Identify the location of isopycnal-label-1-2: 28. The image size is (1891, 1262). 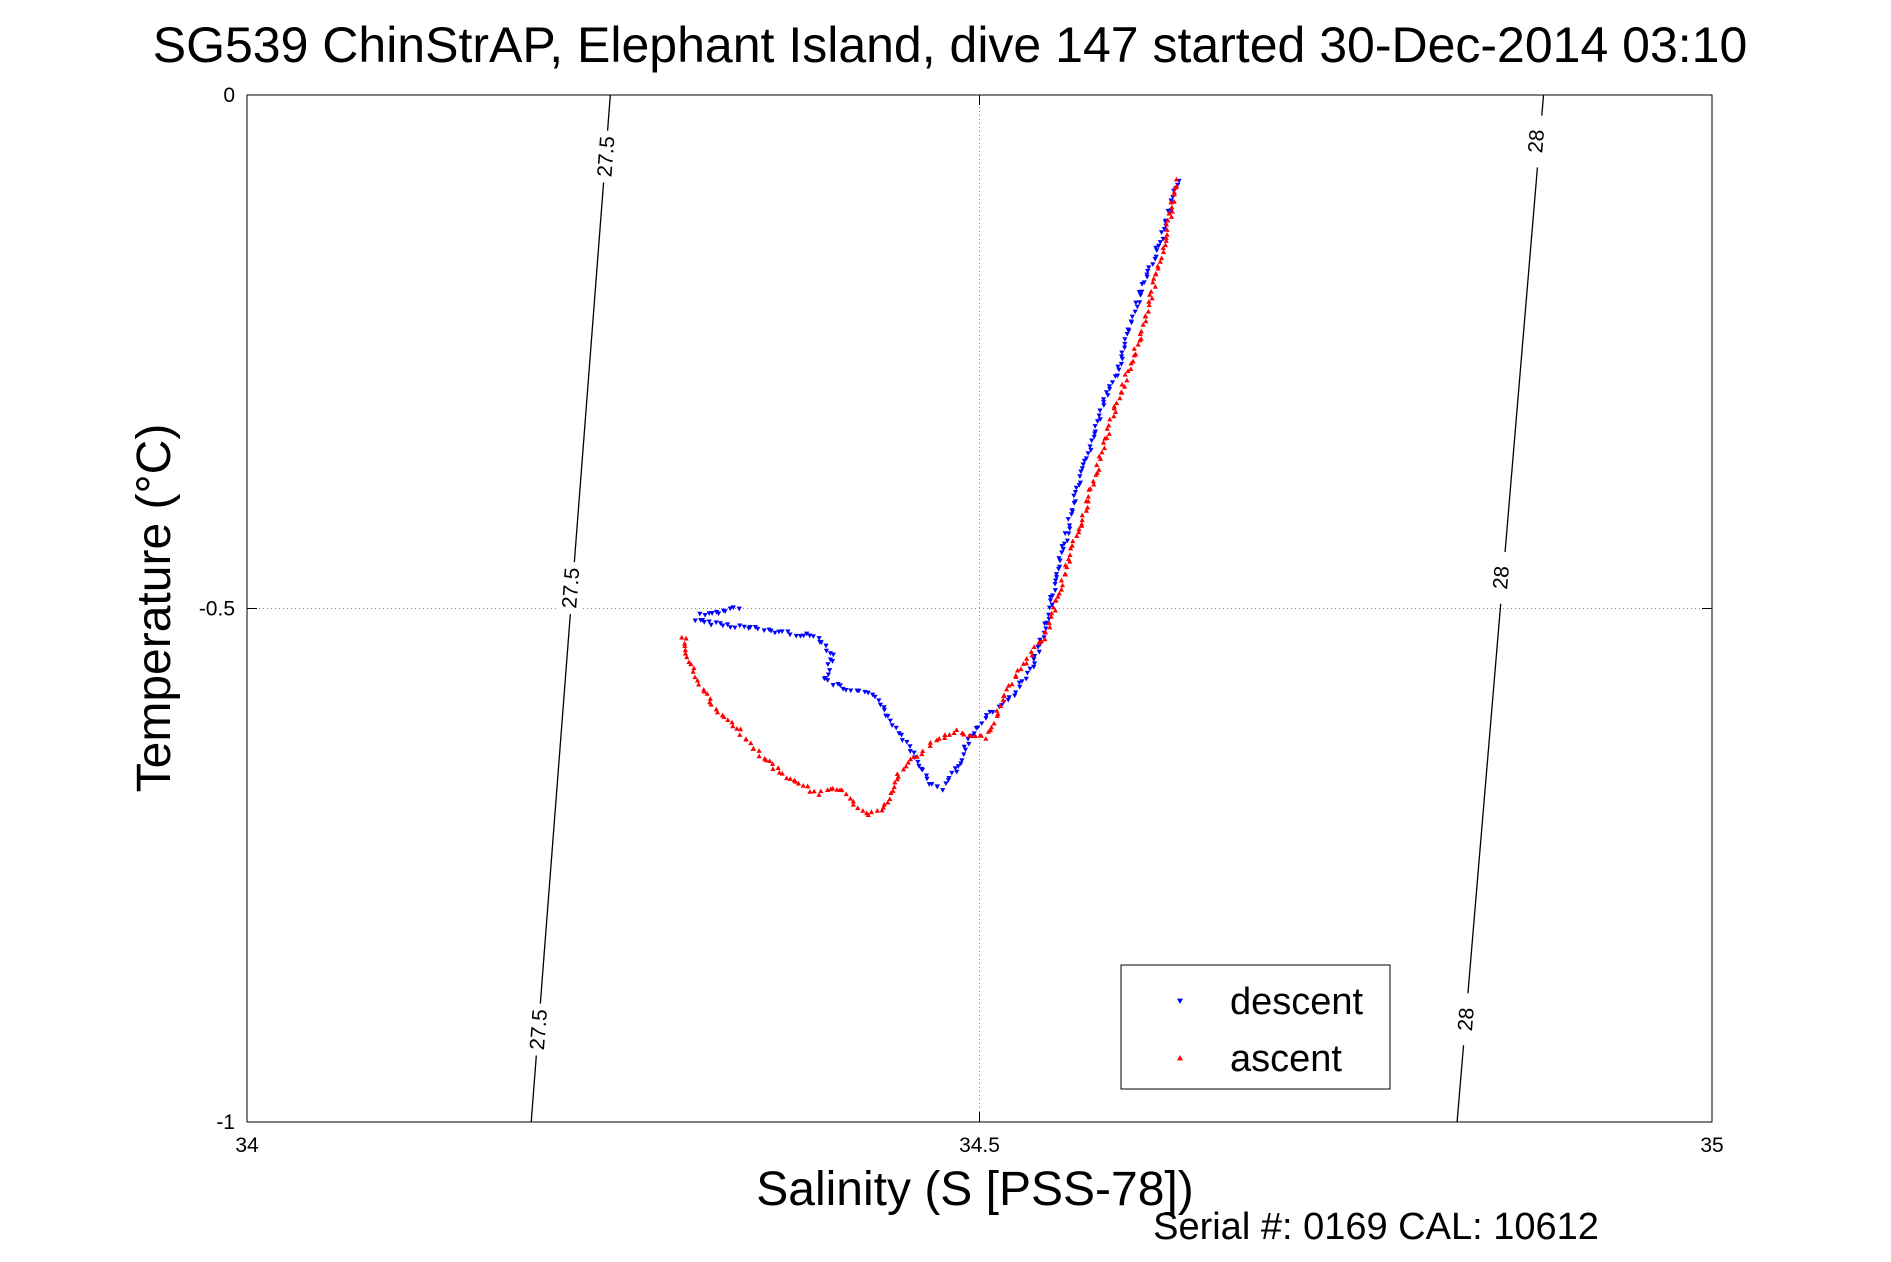
(1536, 141).